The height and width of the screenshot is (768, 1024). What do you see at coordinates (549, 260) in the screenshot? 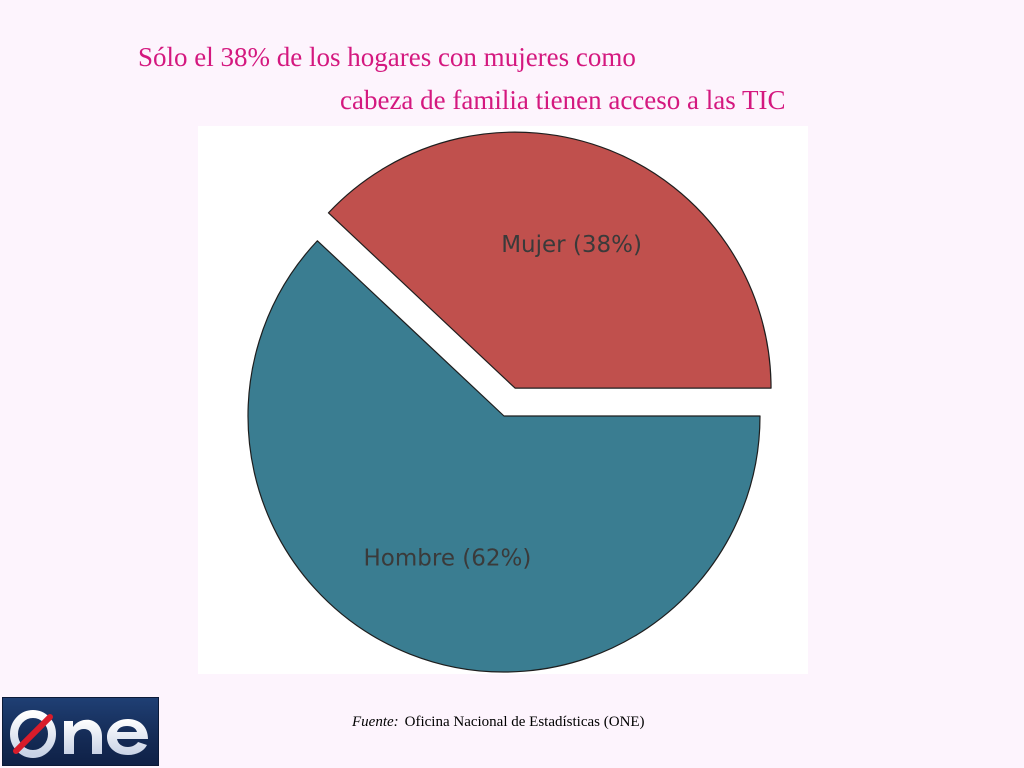
I see `pie-slice-mujer` at bounding box center [549, 260].